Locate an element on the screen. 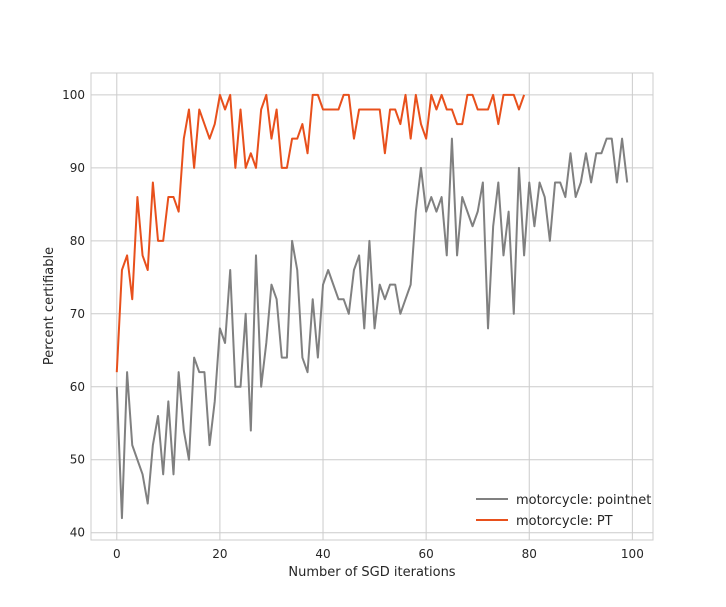  legend-label-pt: motorcycle: PT is located at coordinates (564, 521).